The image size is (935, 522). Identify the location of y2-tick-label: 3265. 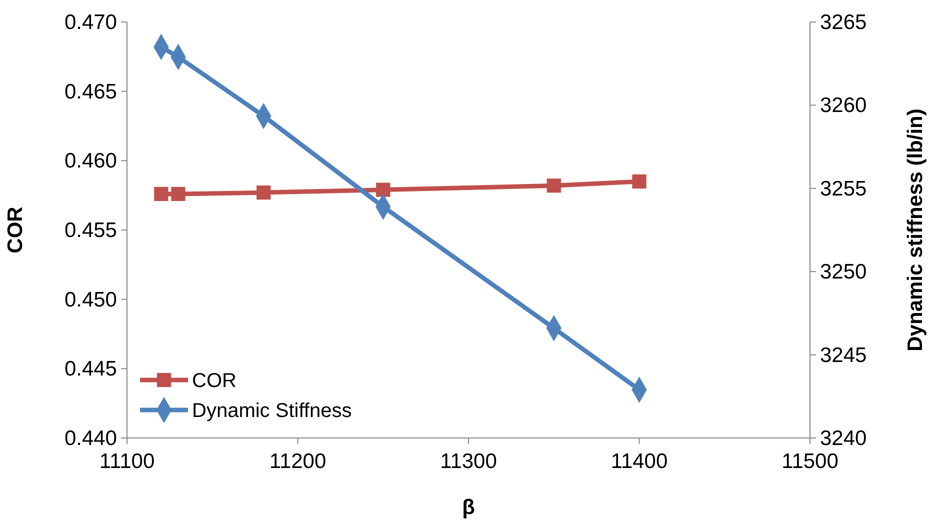
(843, 22).